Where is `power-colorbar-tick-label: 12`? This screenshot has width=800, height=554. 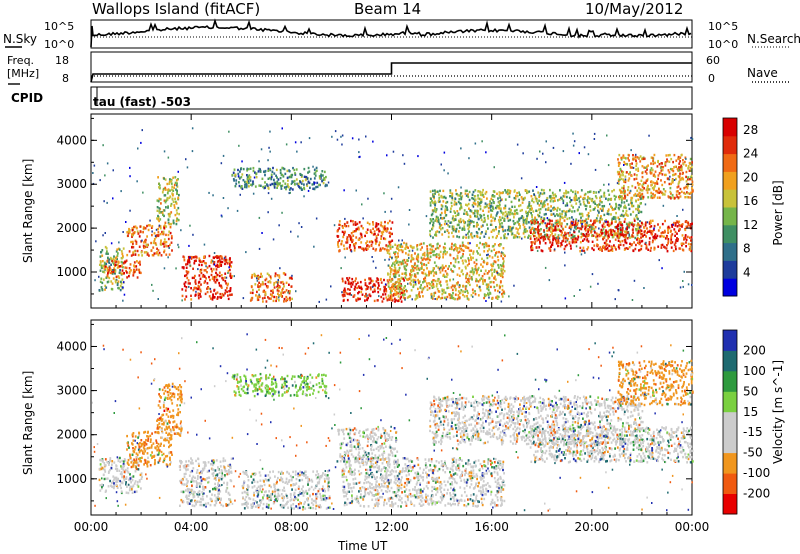 power-colorbar-tick-label: 12 is located at coordinates (750, 225).